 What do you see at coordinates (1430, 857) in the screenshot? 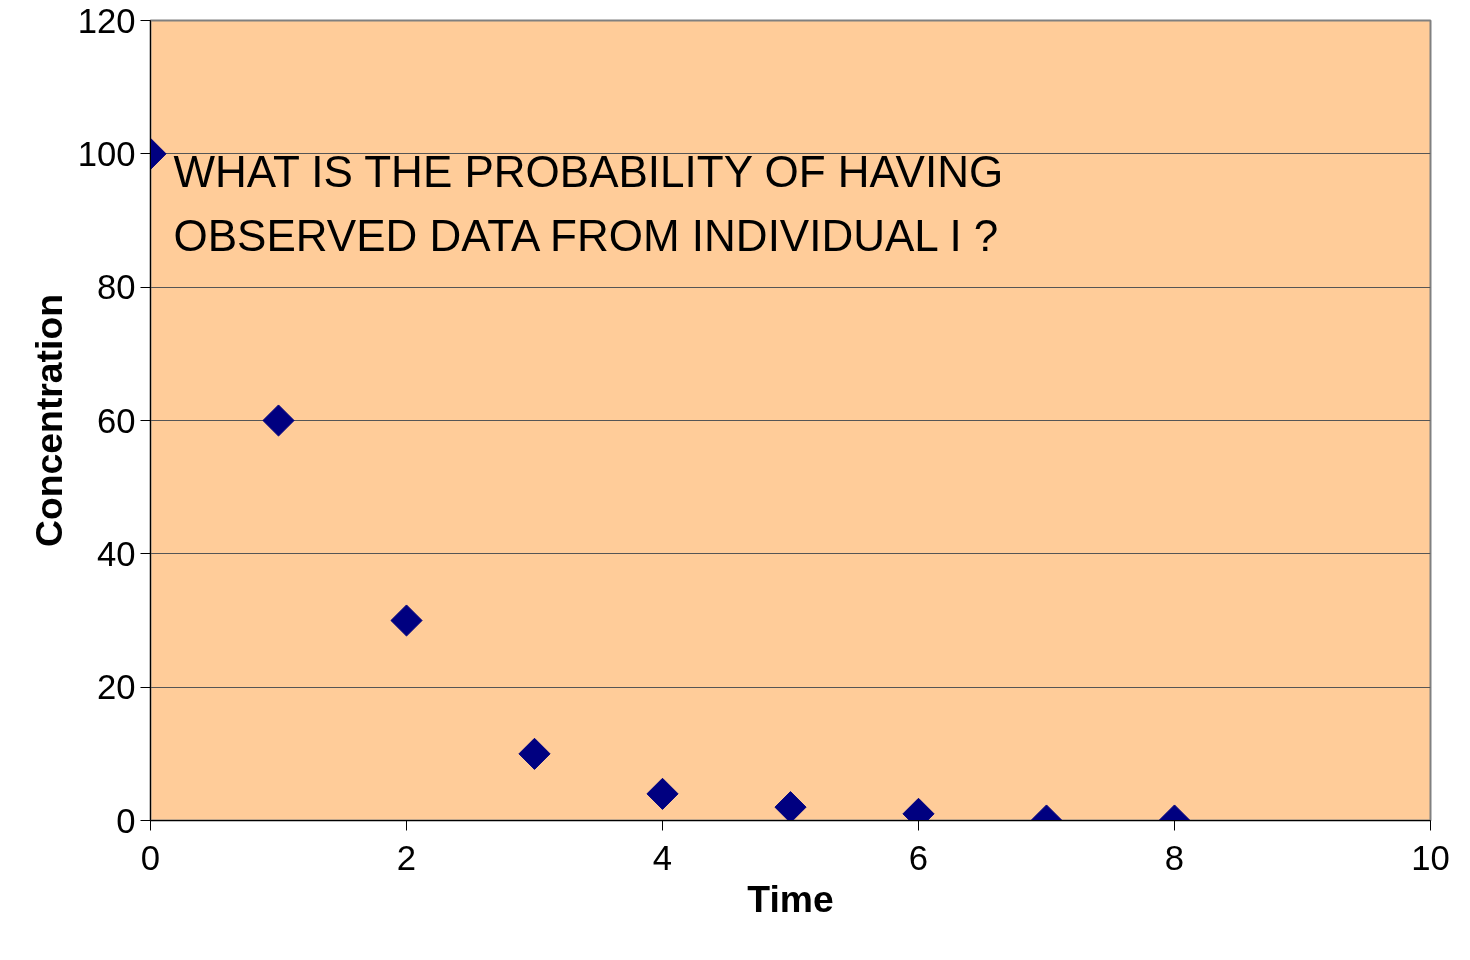
I see `x-tick-label: 10` at bounding box center [1430, 857].